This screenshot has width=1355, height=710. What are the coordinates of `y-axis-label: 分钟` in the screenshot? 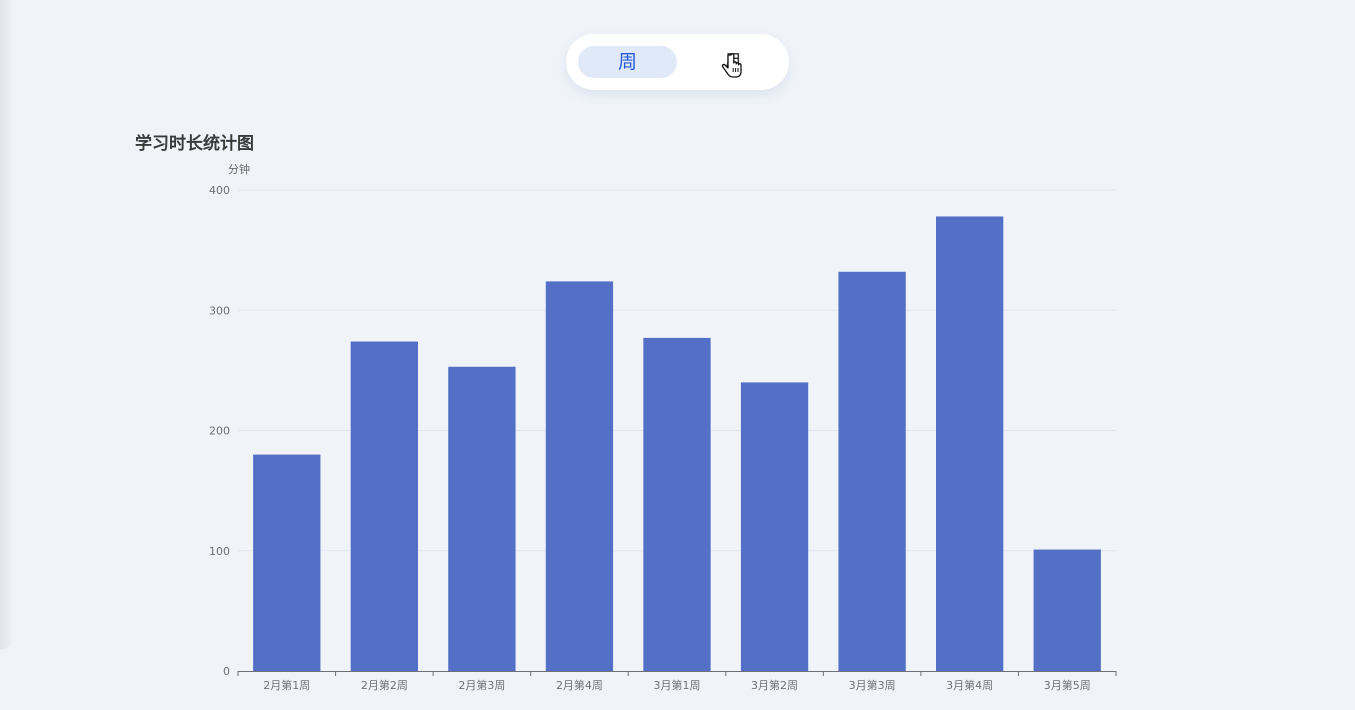 It's located at (239, 169).